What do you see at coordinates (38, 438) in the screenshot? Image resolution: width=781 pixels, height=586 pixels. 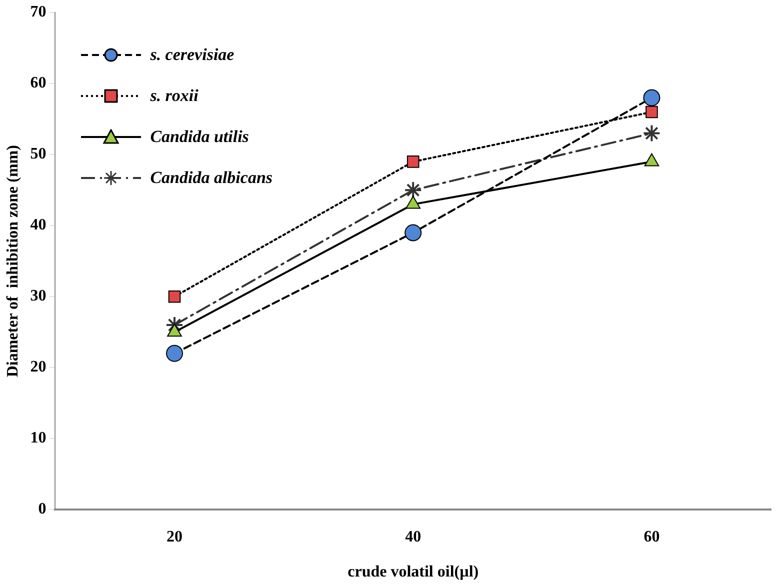 I see `y-tick-label: 10` at bounding box center [38, 438].